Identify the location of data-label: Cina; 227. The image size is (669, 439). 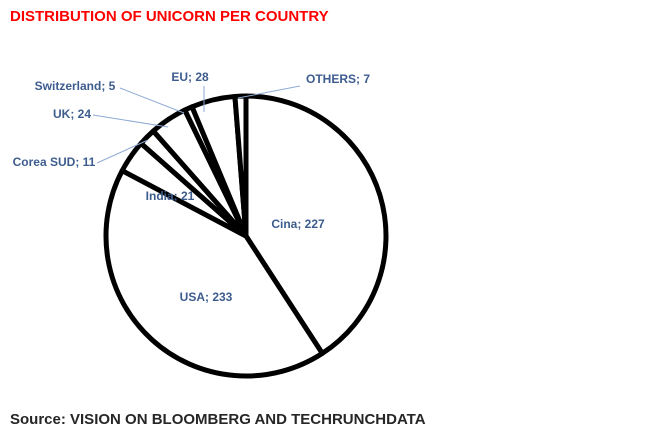
(298, 224).